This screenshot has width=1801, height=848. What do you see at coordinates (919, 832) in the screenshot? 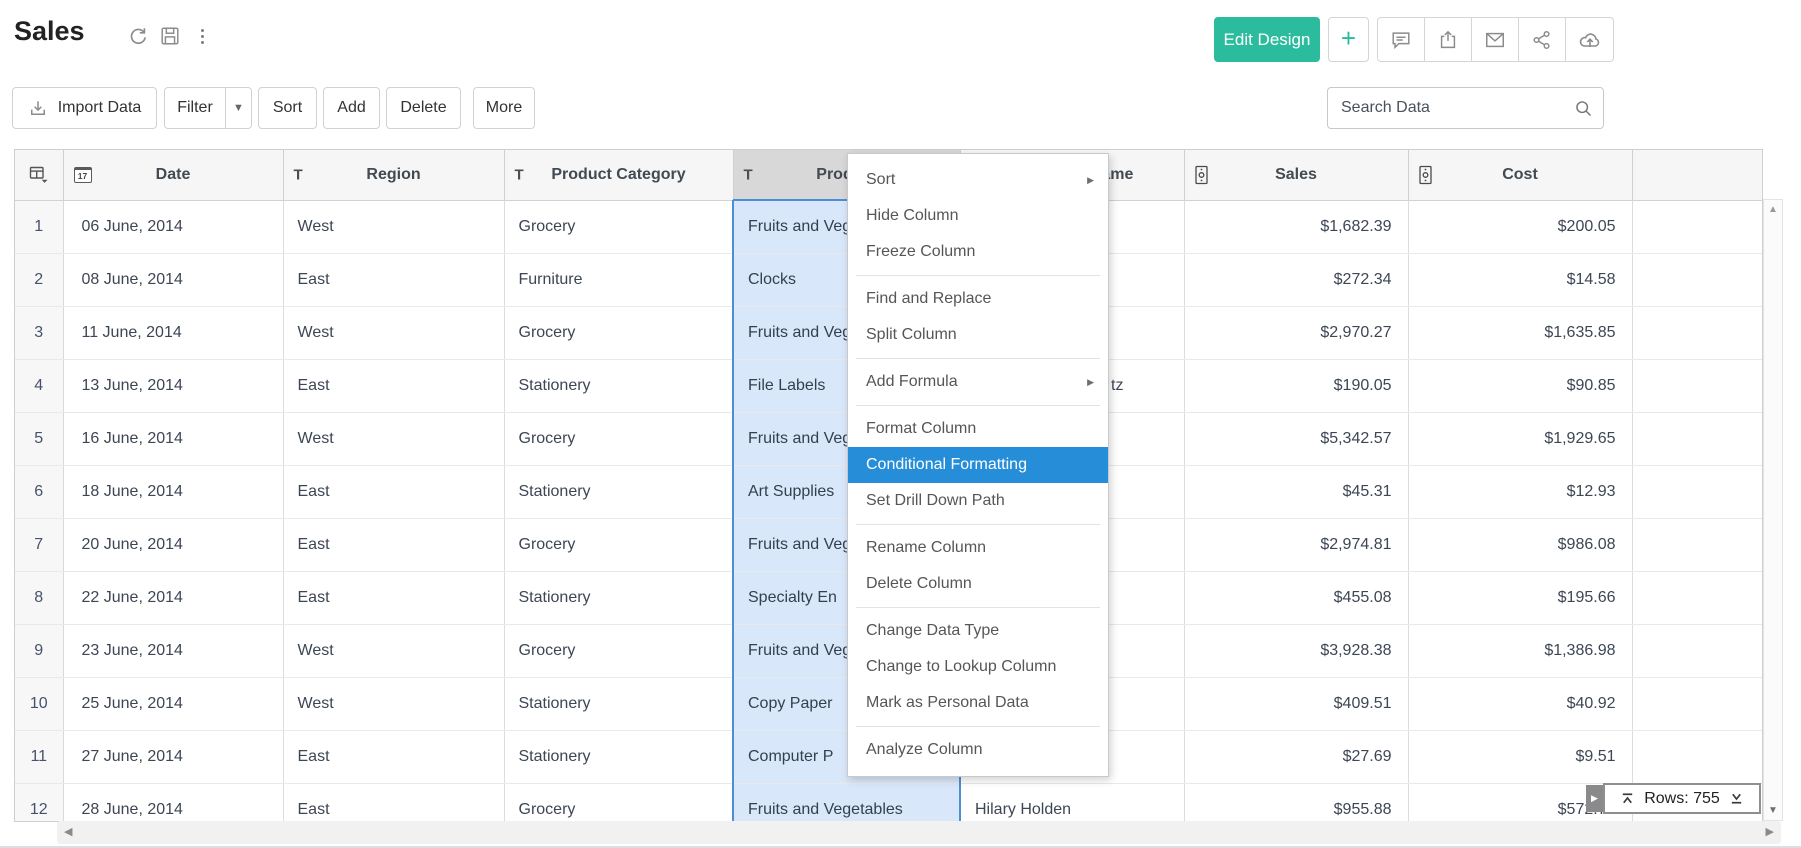
I see `horizontal-scrollbar: ◀ ▶` at bounding box center [919, 832].